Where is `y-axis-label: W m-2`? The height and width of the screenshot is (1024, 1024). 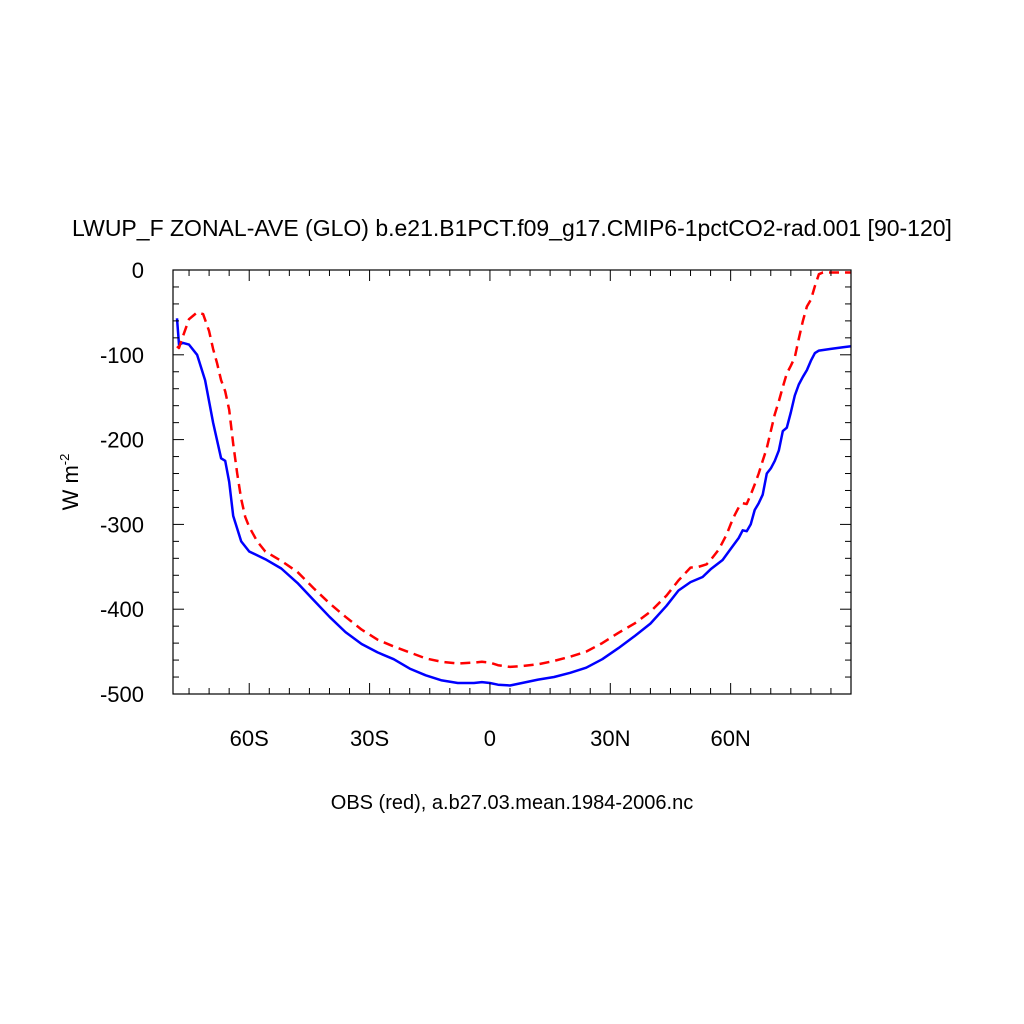
y-axis-label: W m-2 is located at coordinates (70, 482).